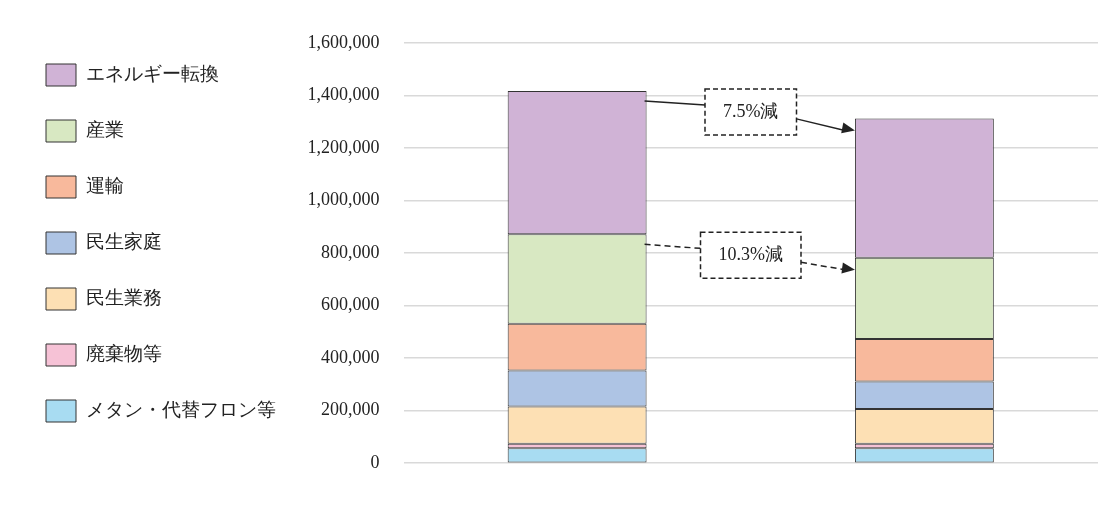 The width and height of the screenshot is (1118, 508). I want to click on legend-label: メタン・代替フロン等, so click(180, 409).